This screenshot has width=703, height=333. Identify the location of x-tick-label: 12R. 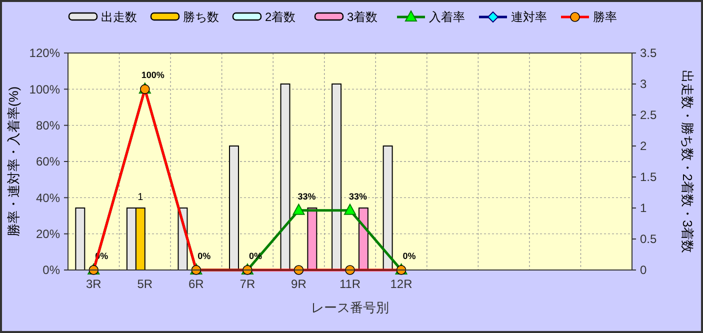
(401, 284).